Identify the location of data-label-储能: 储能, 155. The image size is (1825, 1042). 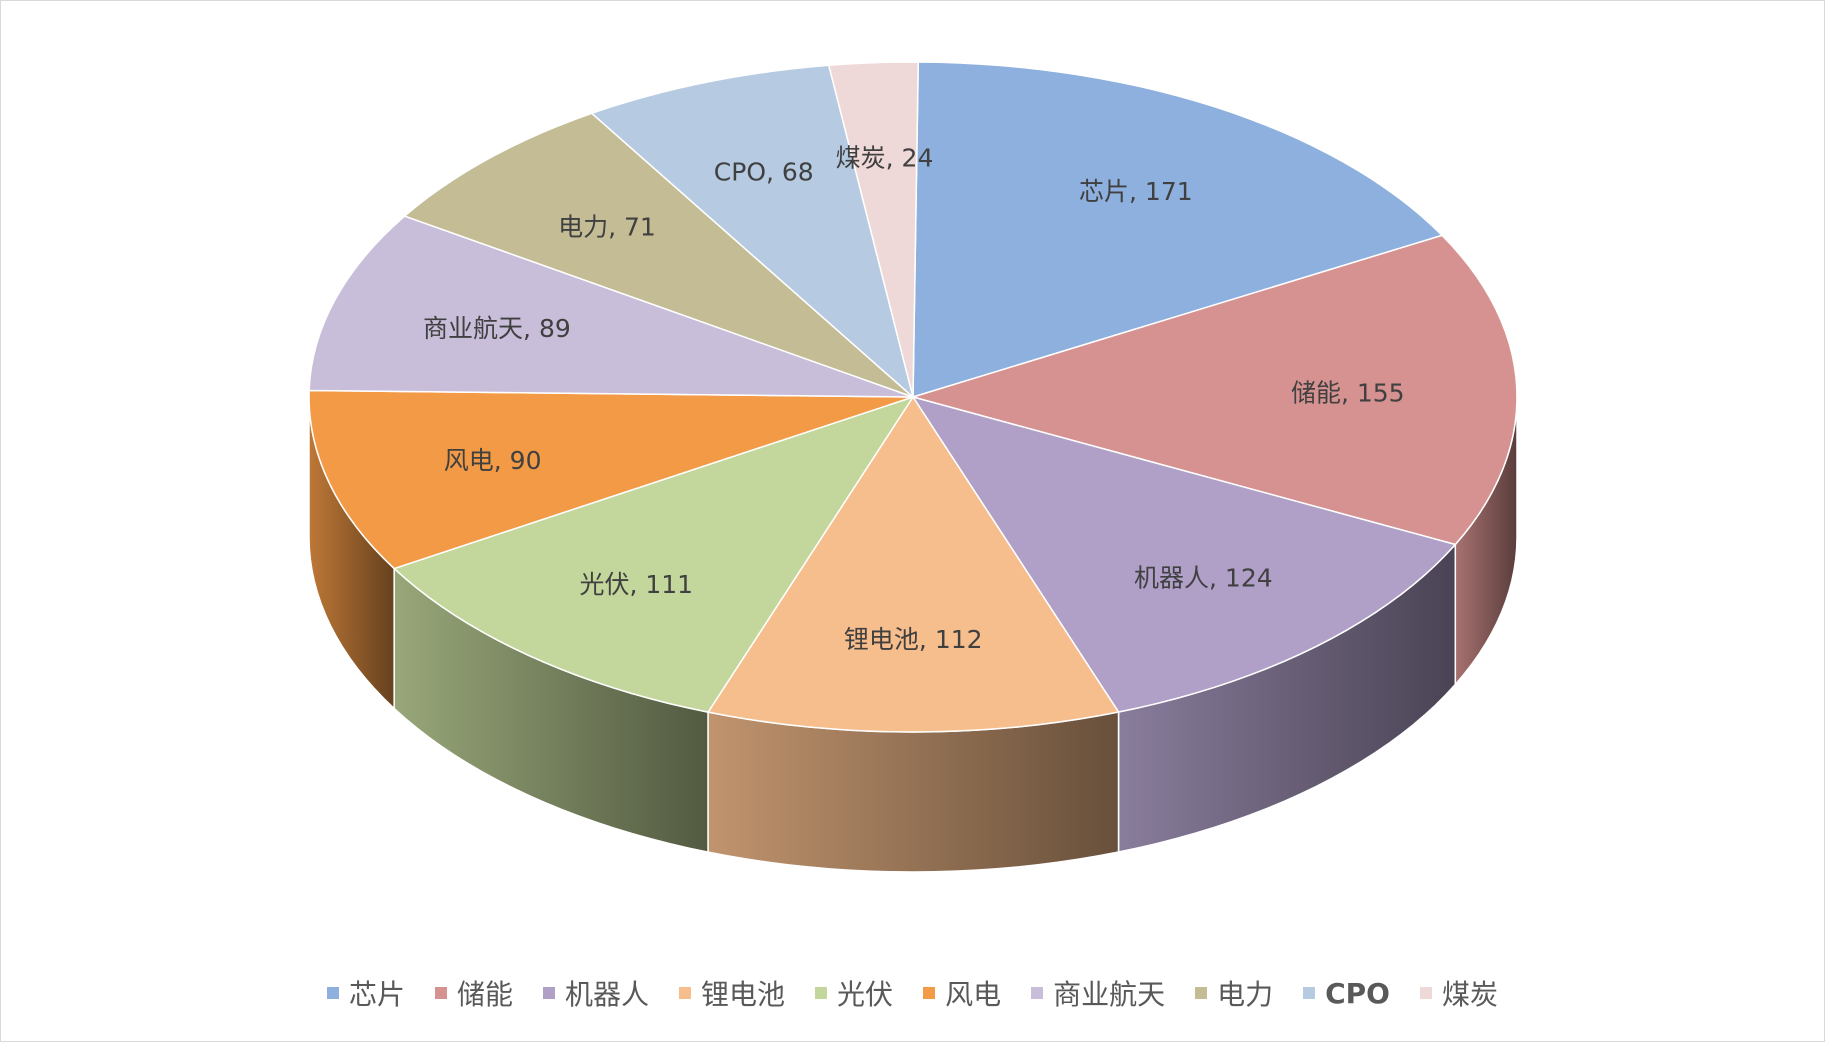
(1348, 392).